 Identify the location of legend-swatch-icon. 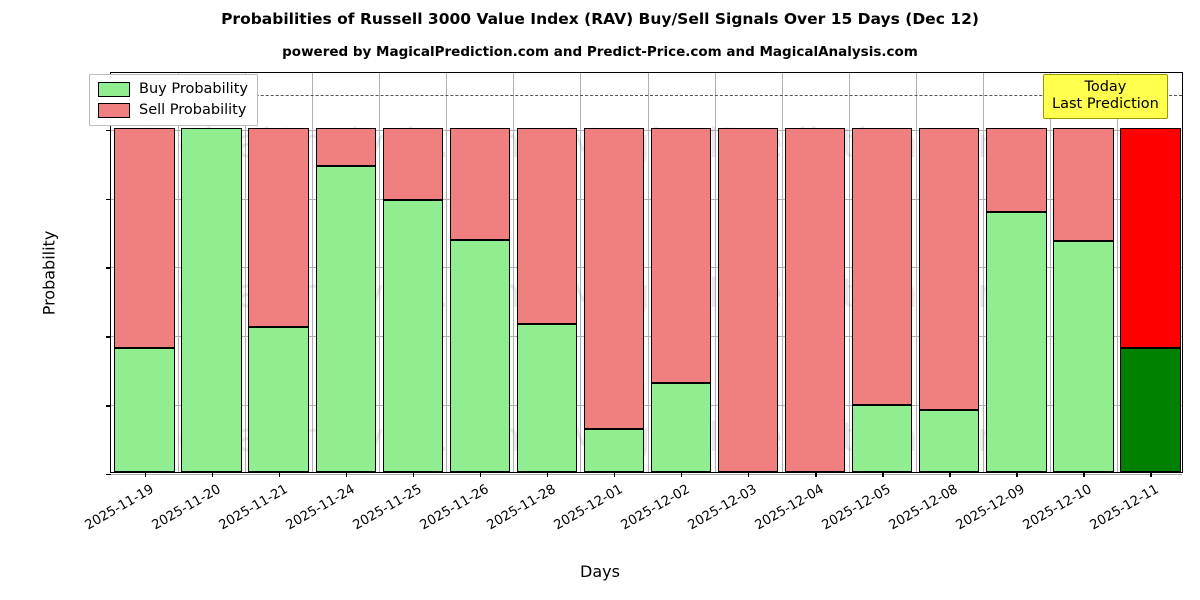
(114, 89).